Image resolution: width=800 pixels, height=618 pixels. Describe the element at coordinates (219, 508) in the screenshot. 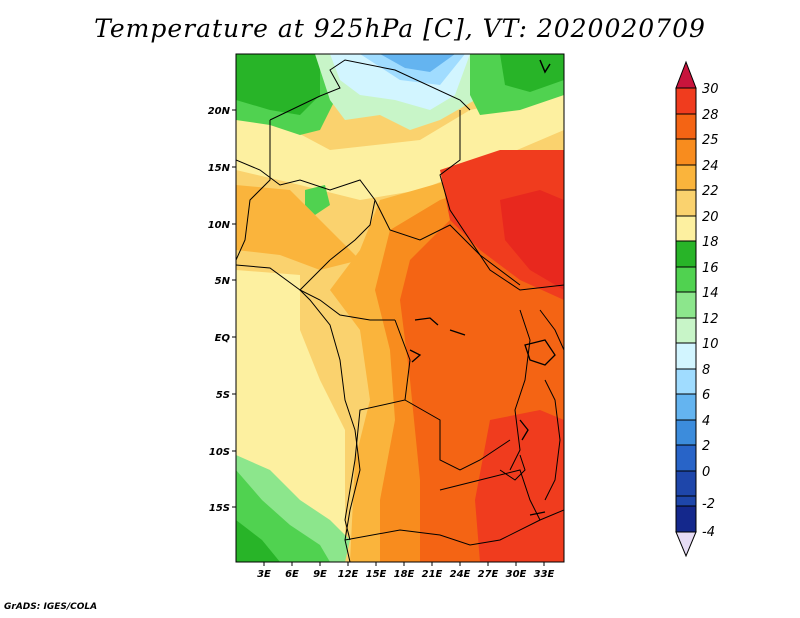

I see `lat-label: 15S` at that location.